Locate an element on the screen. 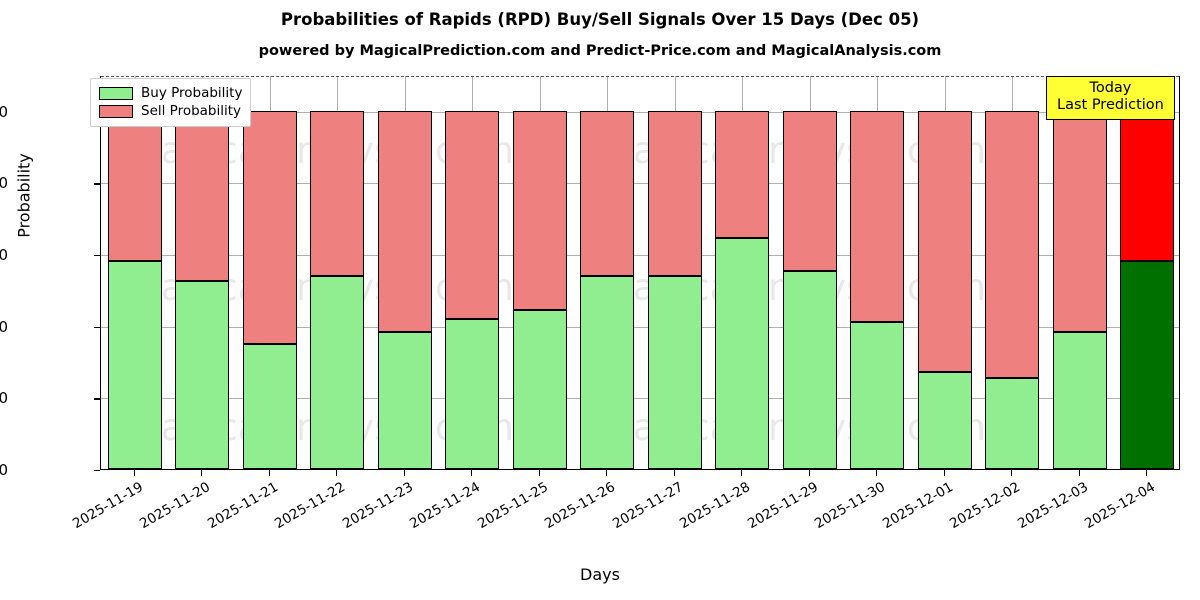 This screenshot has height=600, width=1200. legend-swatch-sell is located at coordinates (116, 111).